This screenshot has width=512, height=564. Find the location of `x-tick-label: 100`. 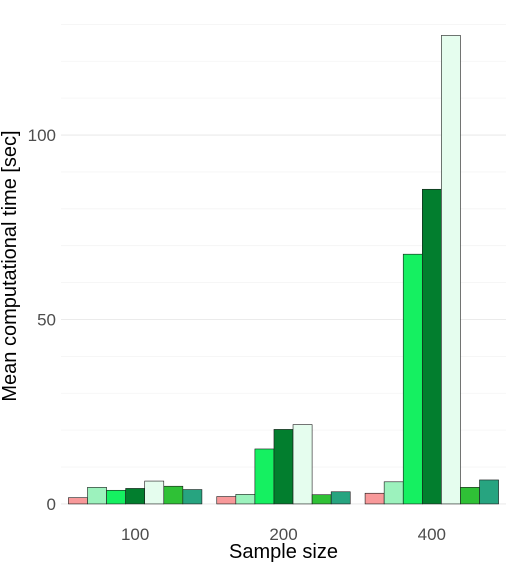

x-tick-label: 100 is located at coordinates (135, 534).